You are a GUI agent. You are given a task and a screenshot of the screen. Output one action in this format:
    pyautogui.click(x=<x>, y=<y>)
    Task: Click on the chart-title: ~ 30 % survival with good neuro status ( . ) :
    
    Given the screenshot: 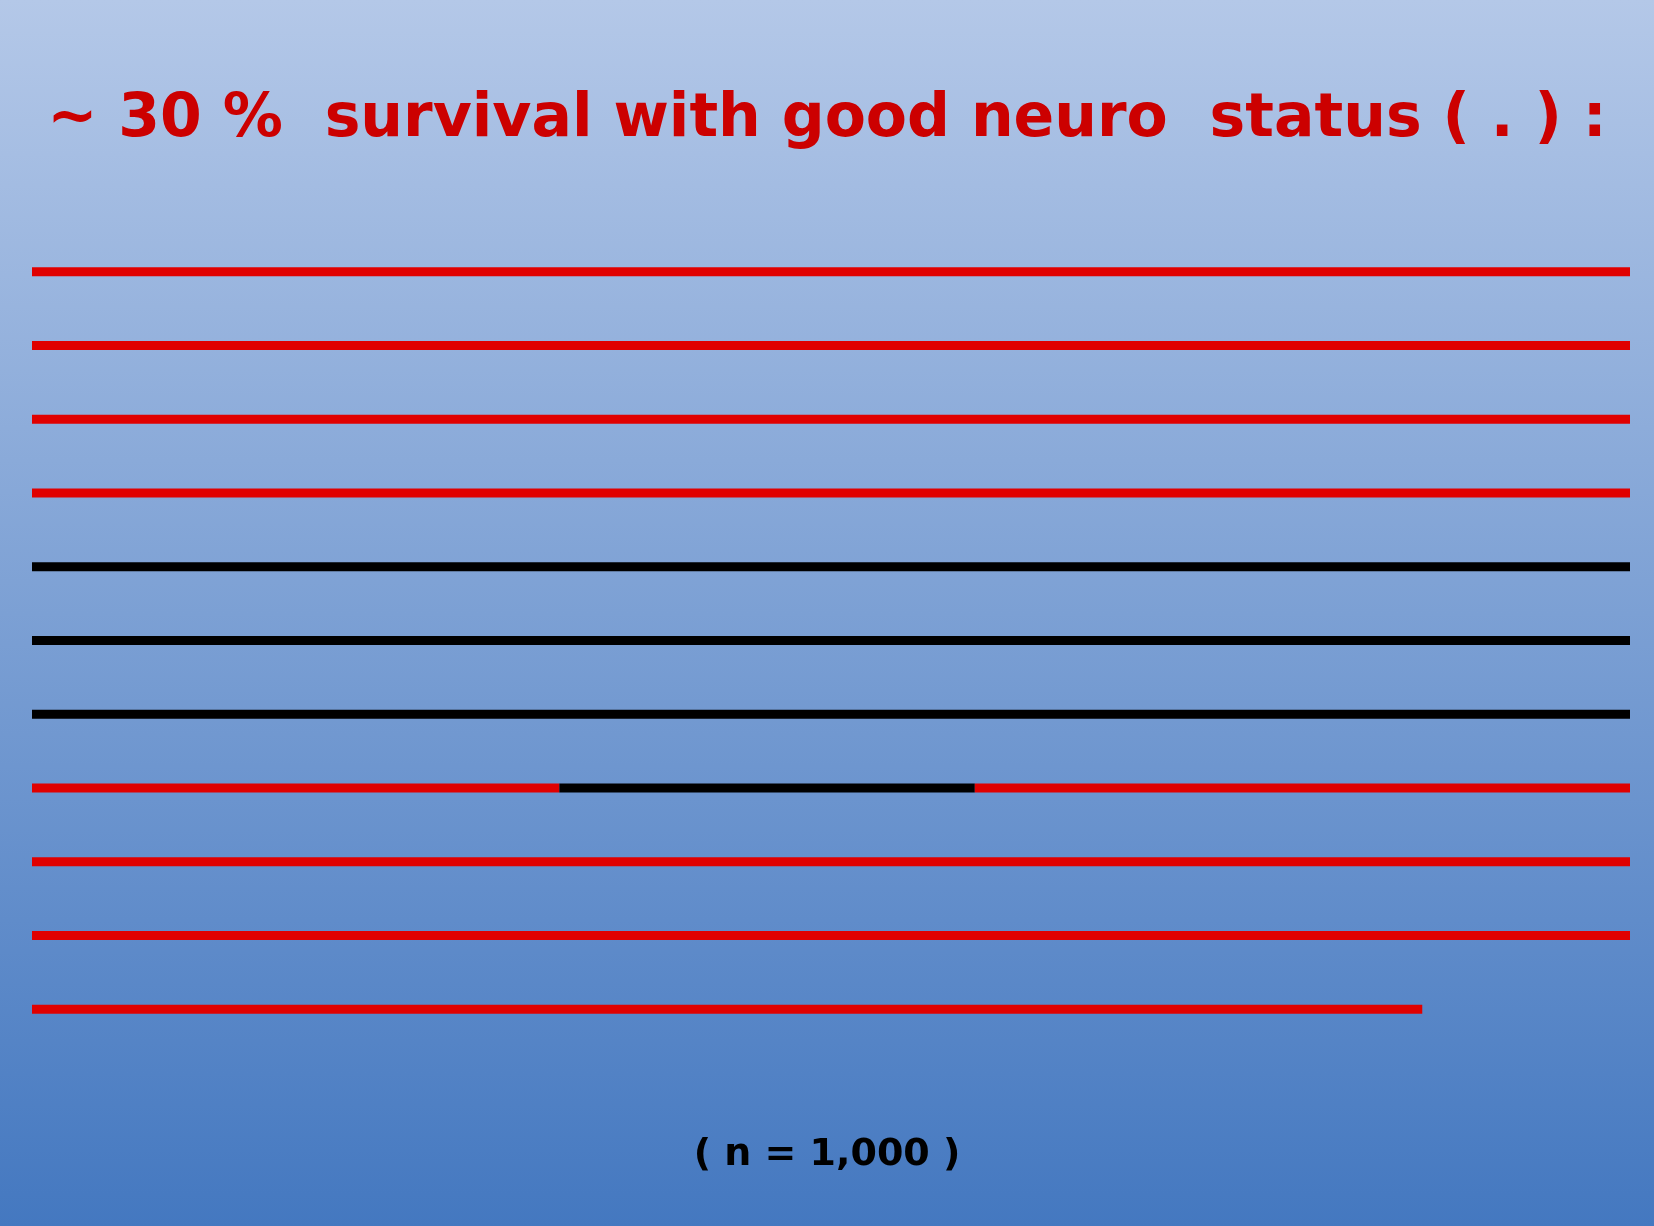 What is the action you would take?
    pyautogui.click(x=827, y=115)
    